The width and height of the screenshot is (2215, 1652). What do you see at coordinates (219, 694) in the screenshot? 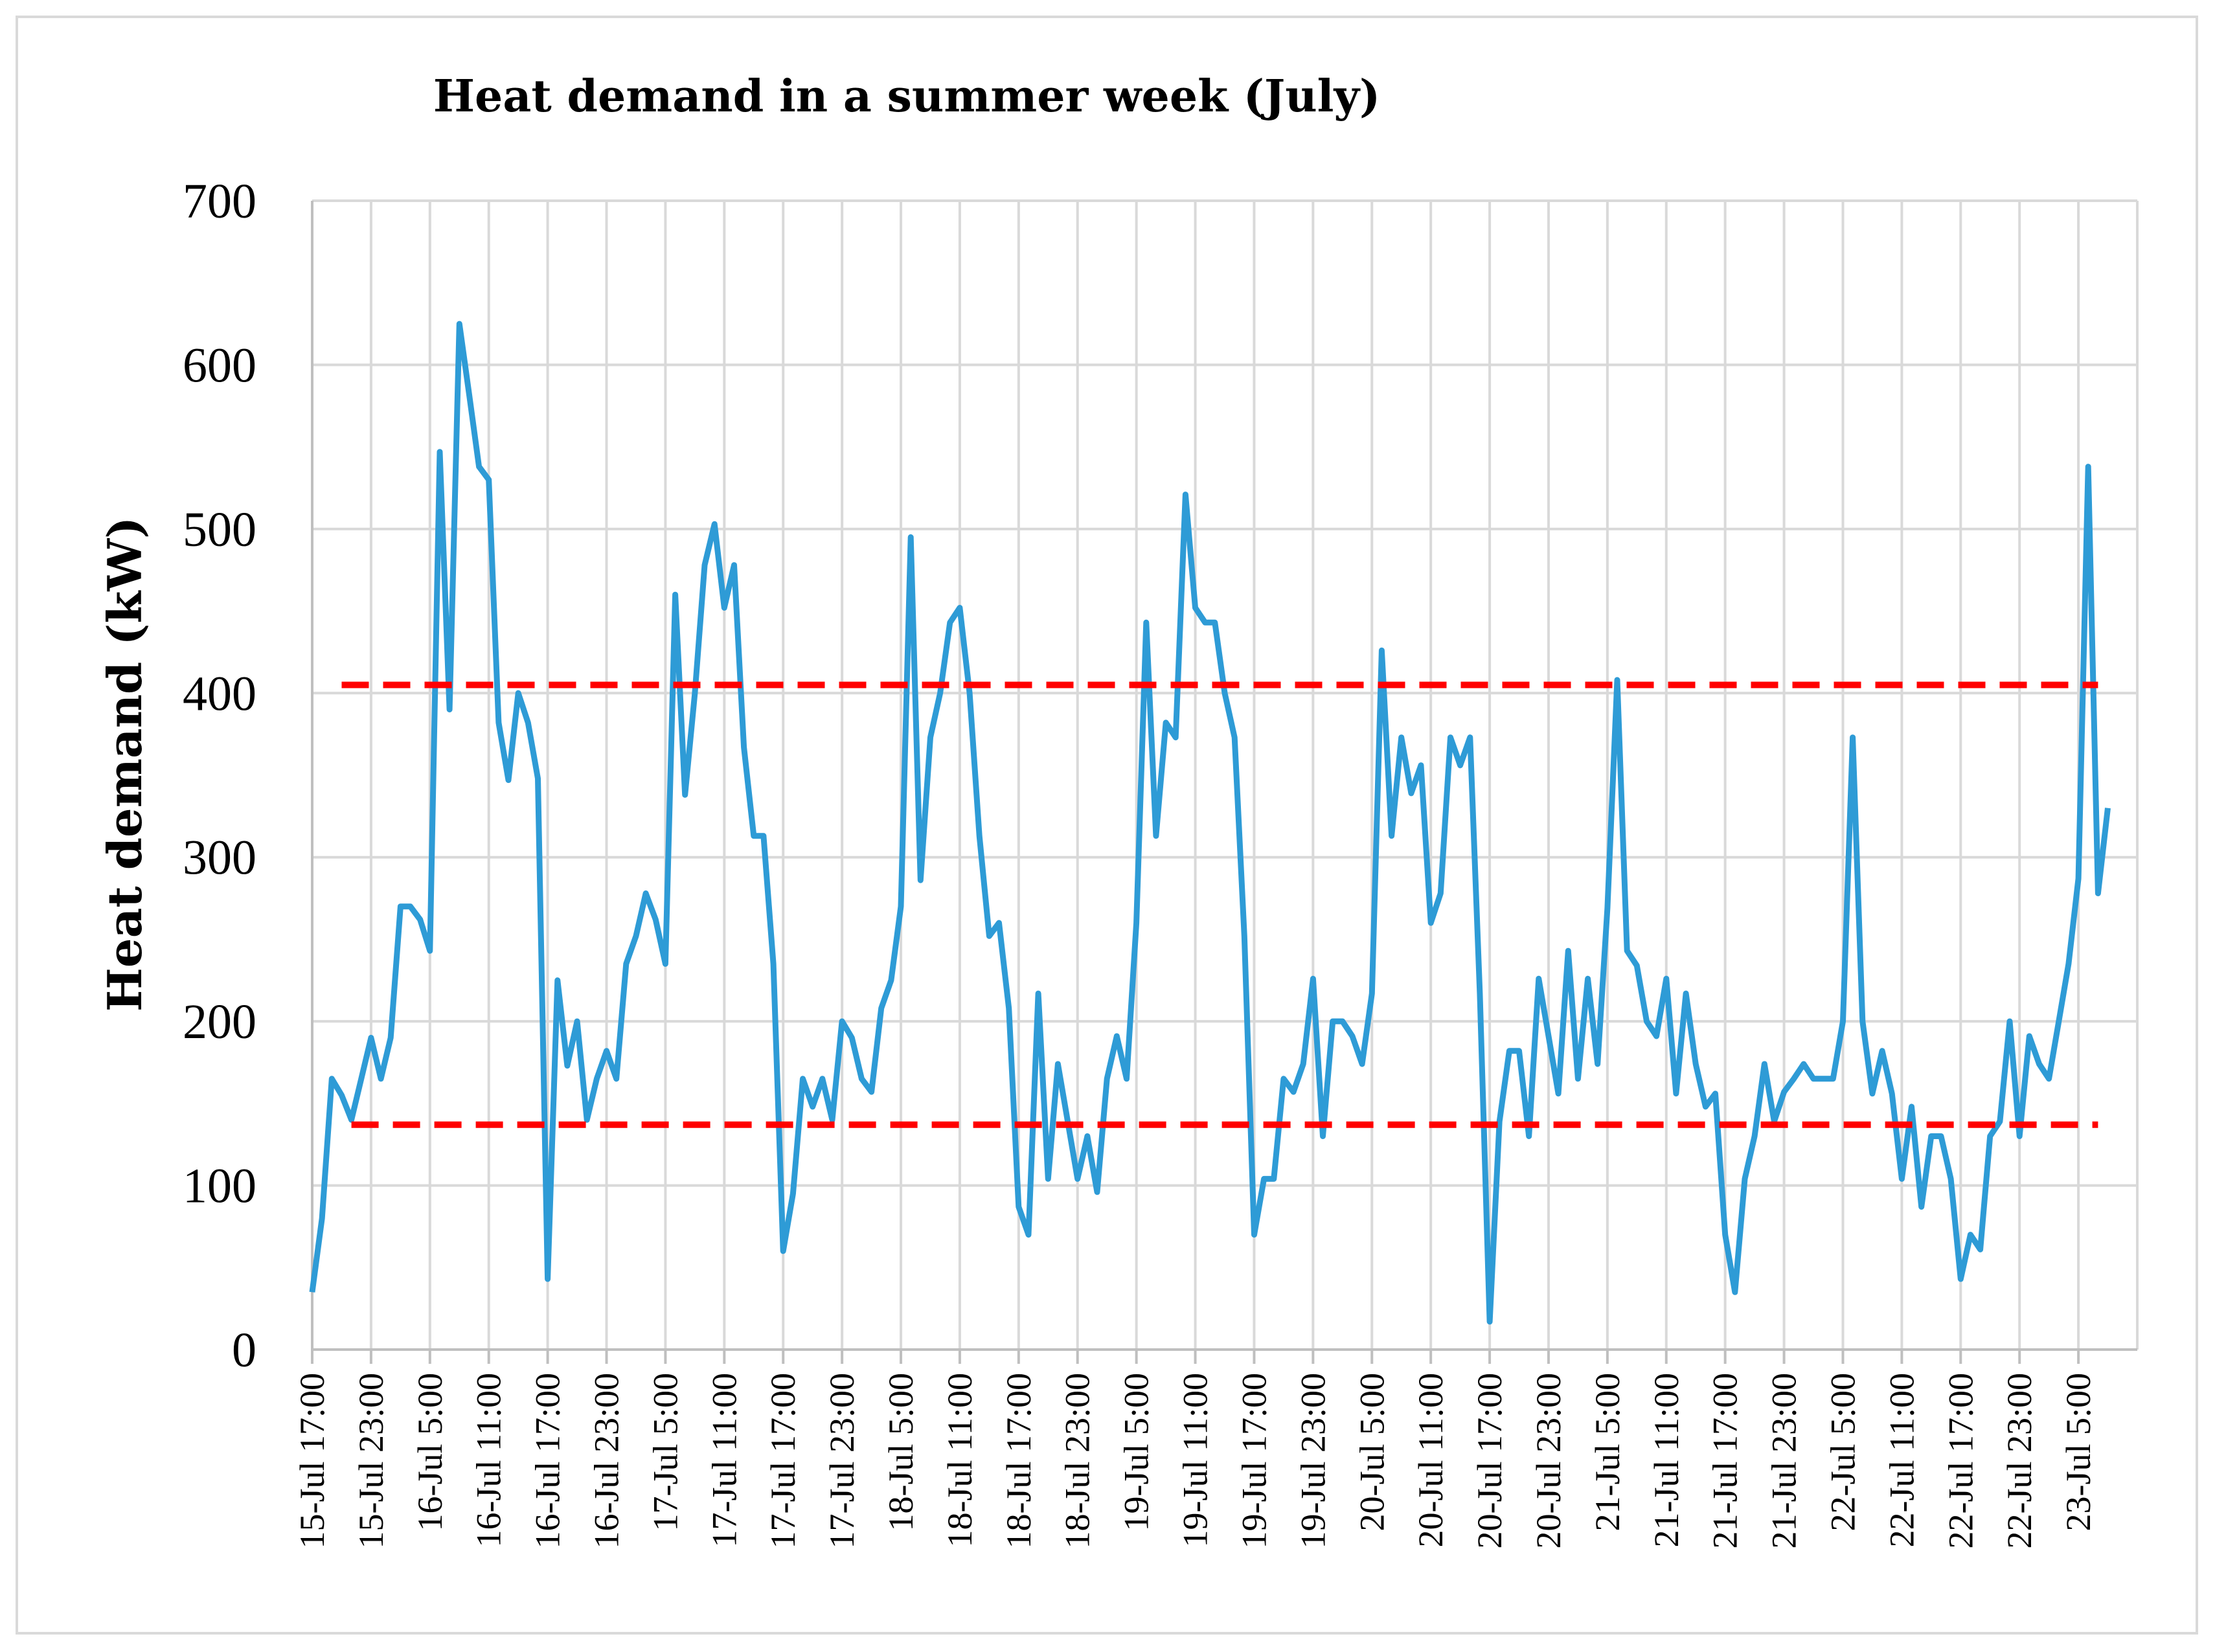
I see `y-tick-label: 400` at bounding box center [219, 694].